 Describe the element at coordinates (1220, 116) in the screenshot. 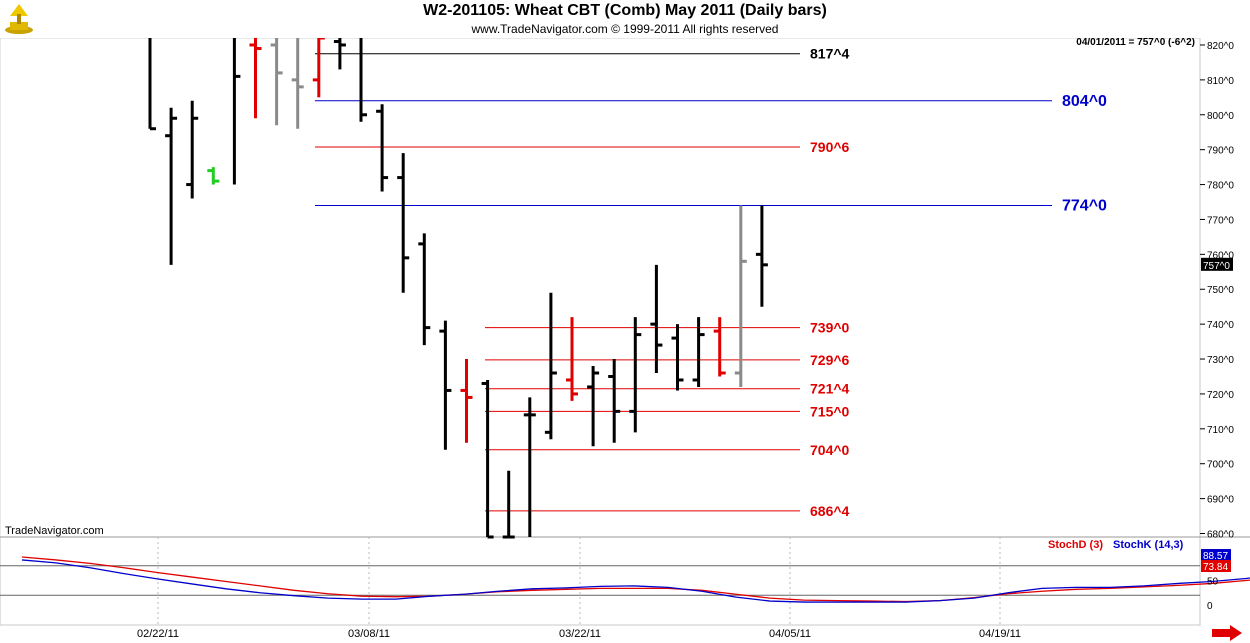

I see `y-tick-label: 800^0` at that location.